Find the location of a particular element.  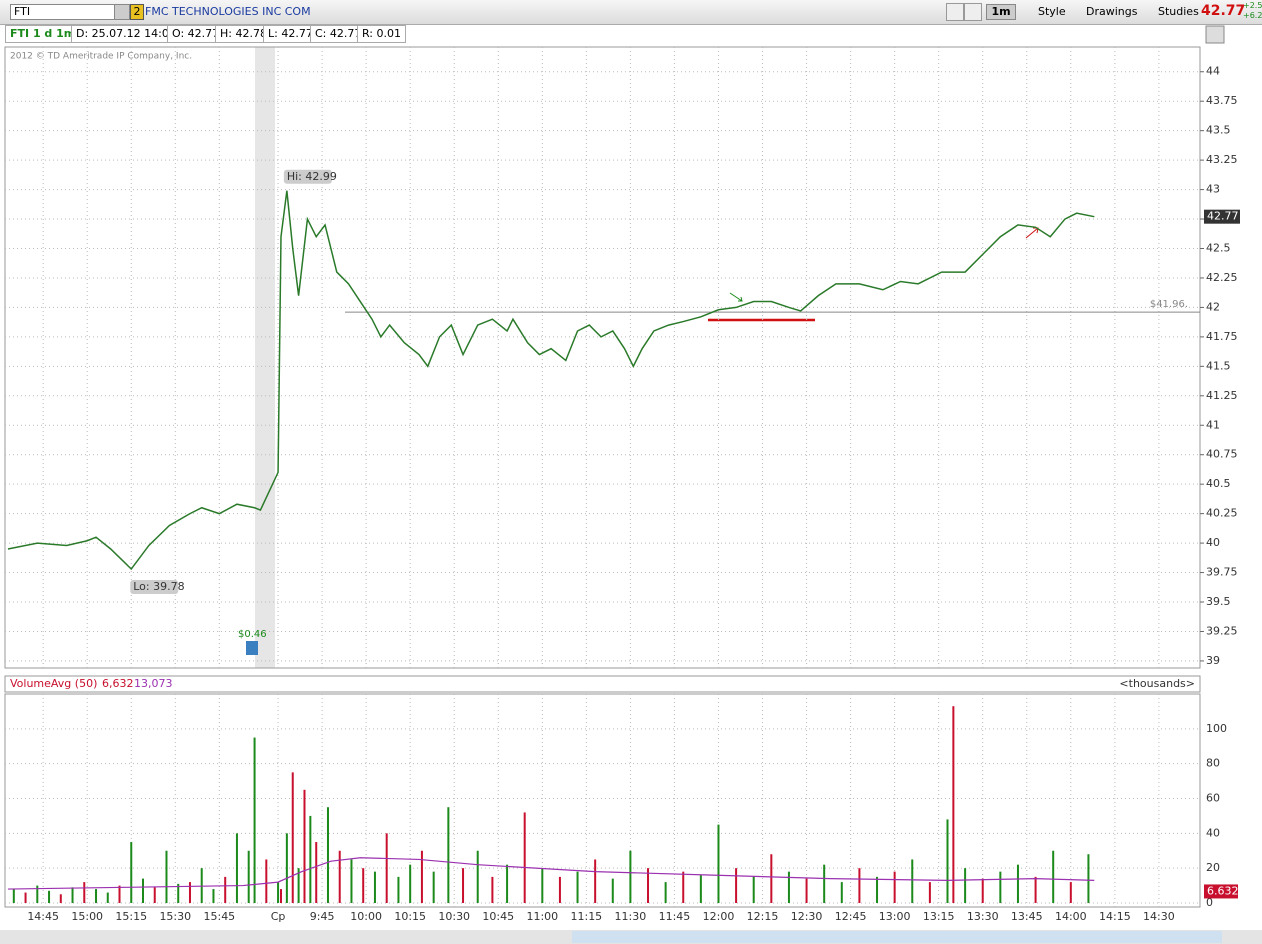

high: H: 42.78 is located at coordinates (243, 34).